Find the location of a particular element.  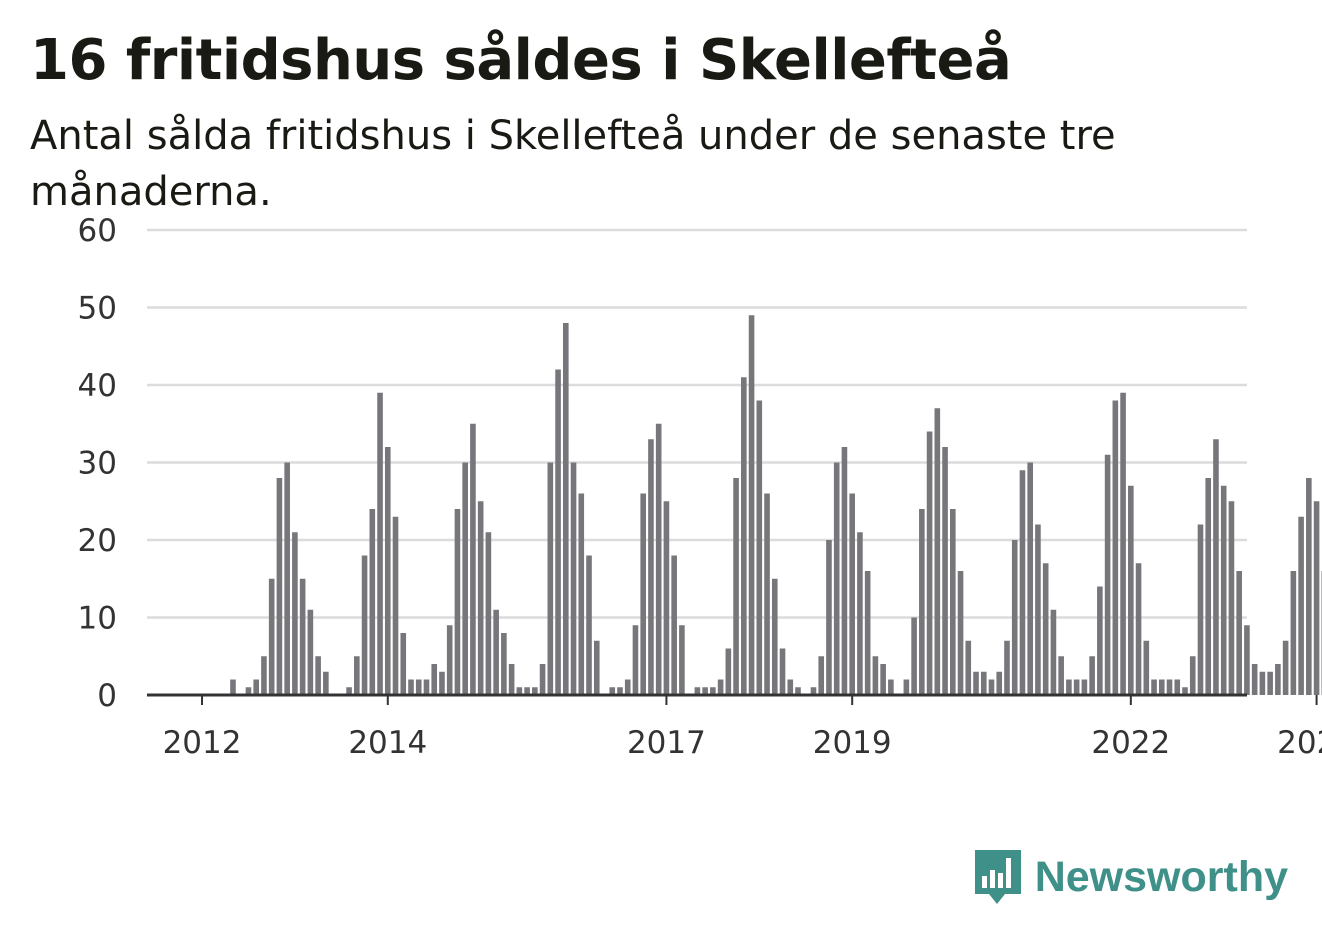

x-tick-label: 2022 is located at coordinates (1130, 743).